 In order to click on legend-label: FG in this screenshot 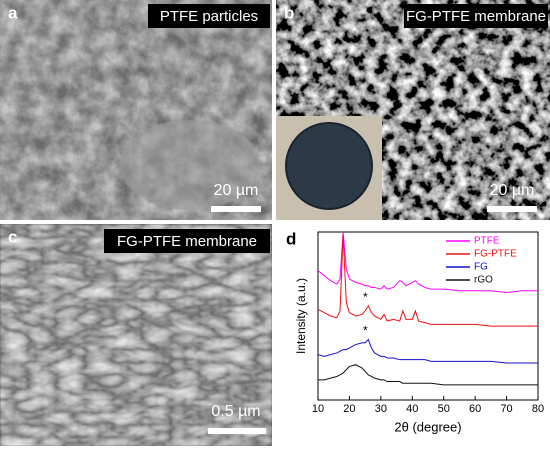, I will do `click(481, 267)`.